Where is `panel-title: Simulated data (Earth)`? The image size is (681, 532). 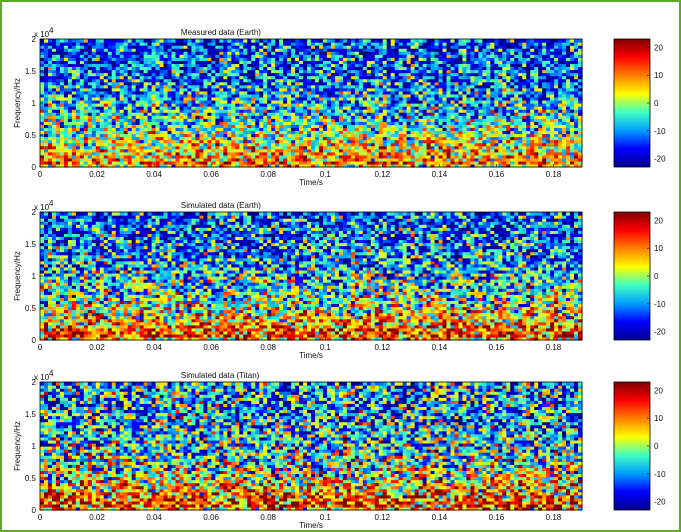
panel-title: Simulated data (Earth) is located at coordinates (221, 205).